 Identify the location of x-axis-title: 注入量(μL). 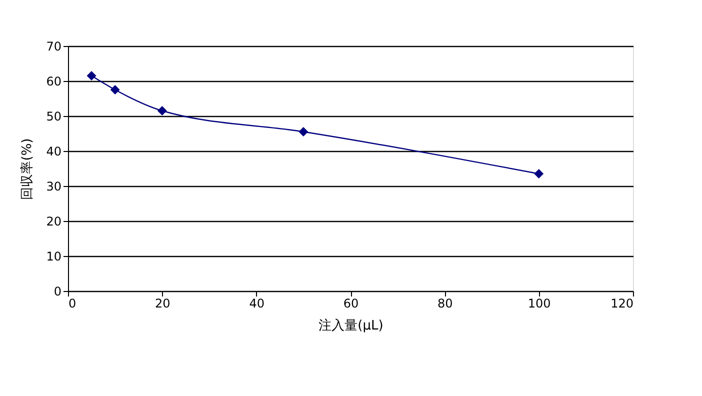
(351, 326).